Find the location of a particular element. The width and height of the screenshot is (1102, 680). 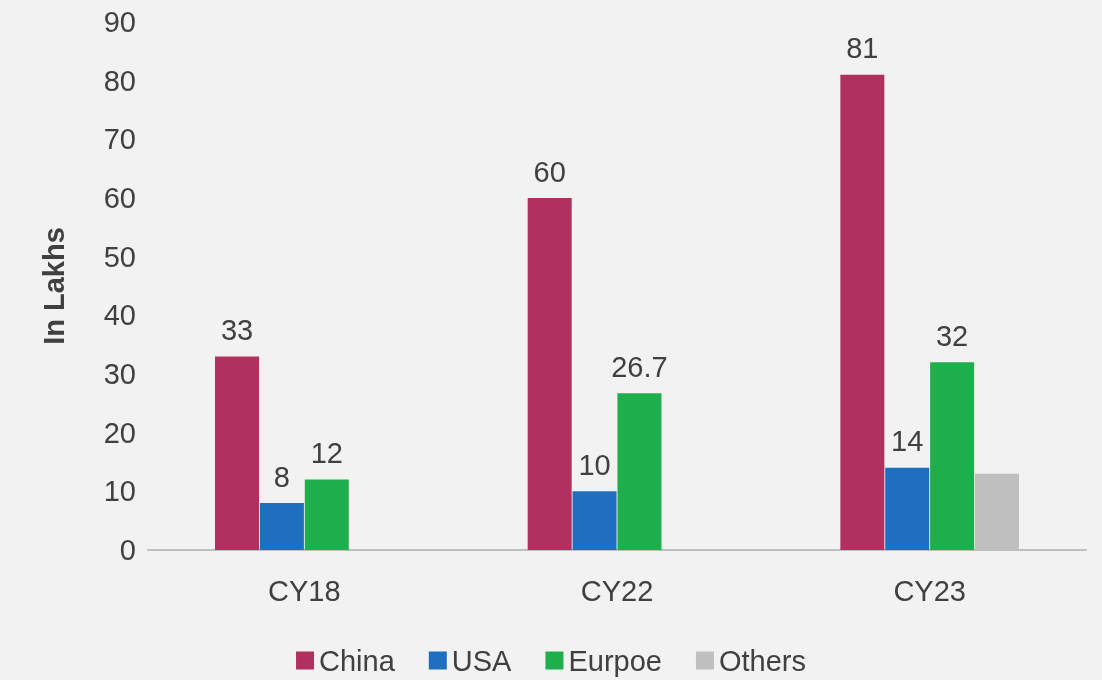

y-tick-label: 50 is located at coordinates (119, 256).